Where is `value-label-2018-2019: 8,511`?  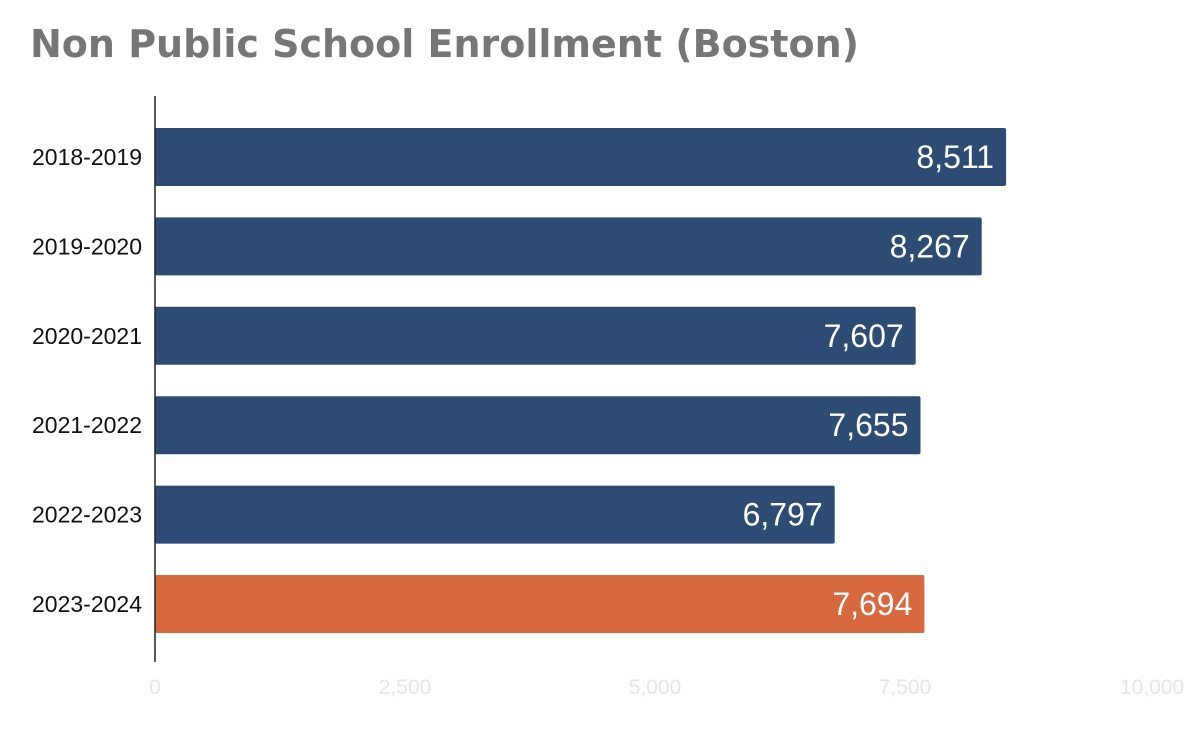 value-label-2018-2019: 8,511 is located at coordinates (955, 157).